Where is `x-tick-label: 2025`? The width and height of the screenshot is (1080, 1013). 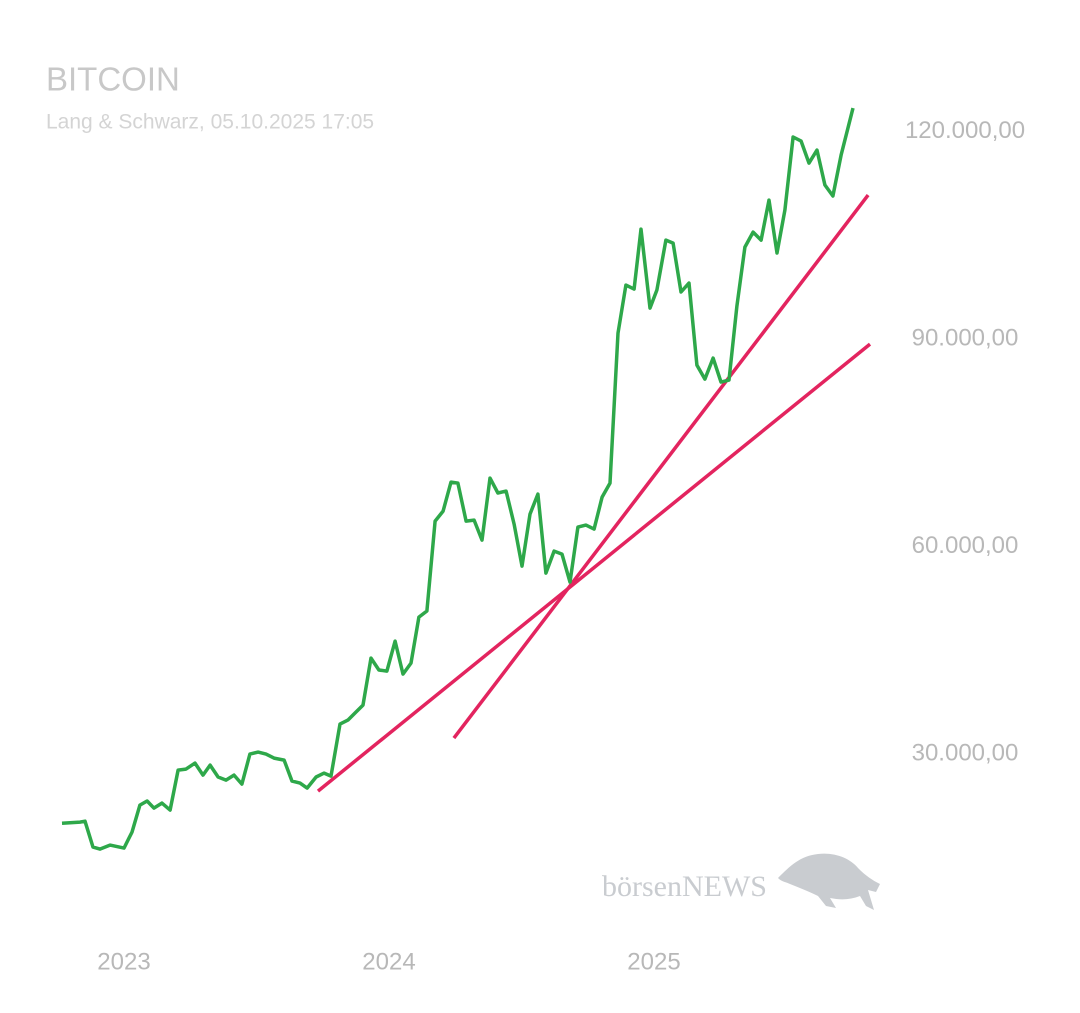 x-tick-label: 2025 is located at coordinates (653, 961).